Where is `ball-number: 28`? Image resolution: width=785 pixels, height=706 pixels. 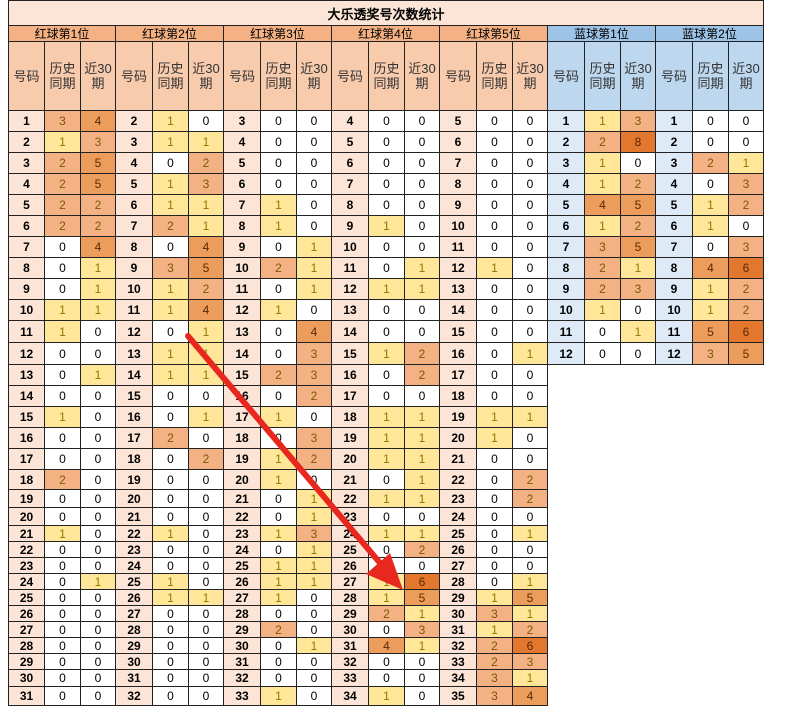 ball-number: 28 is located at coordinates (458, 582).